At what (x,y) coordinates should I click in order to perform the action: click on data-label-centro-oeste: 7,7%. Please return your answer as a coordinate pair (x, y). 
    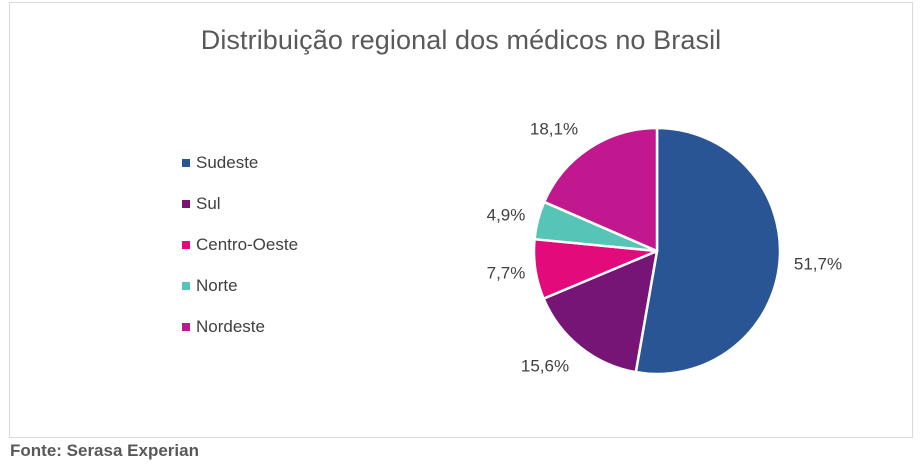
    Looking at the image, I should click on (506, 272).